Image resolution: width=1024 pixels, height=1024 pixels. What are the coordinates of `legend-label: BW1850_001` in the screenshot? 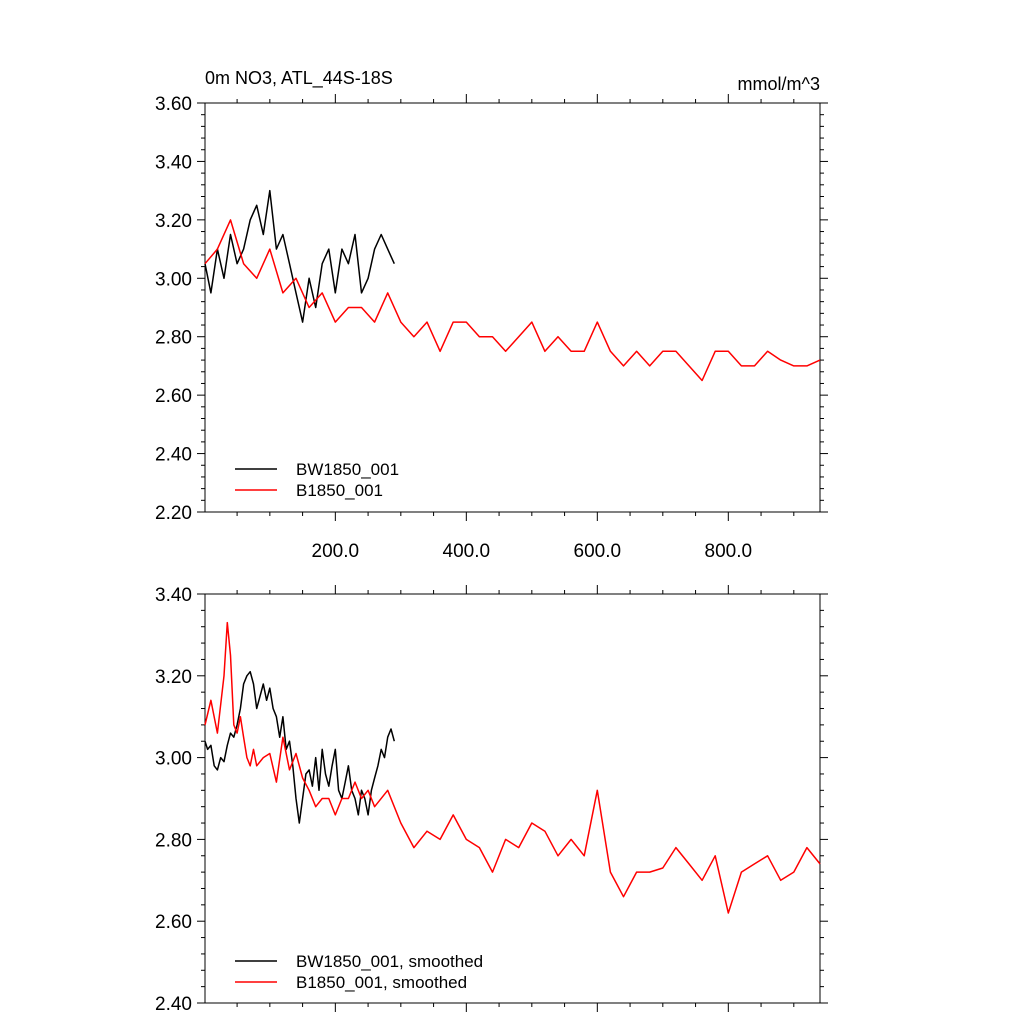 It's located at (347, 469).